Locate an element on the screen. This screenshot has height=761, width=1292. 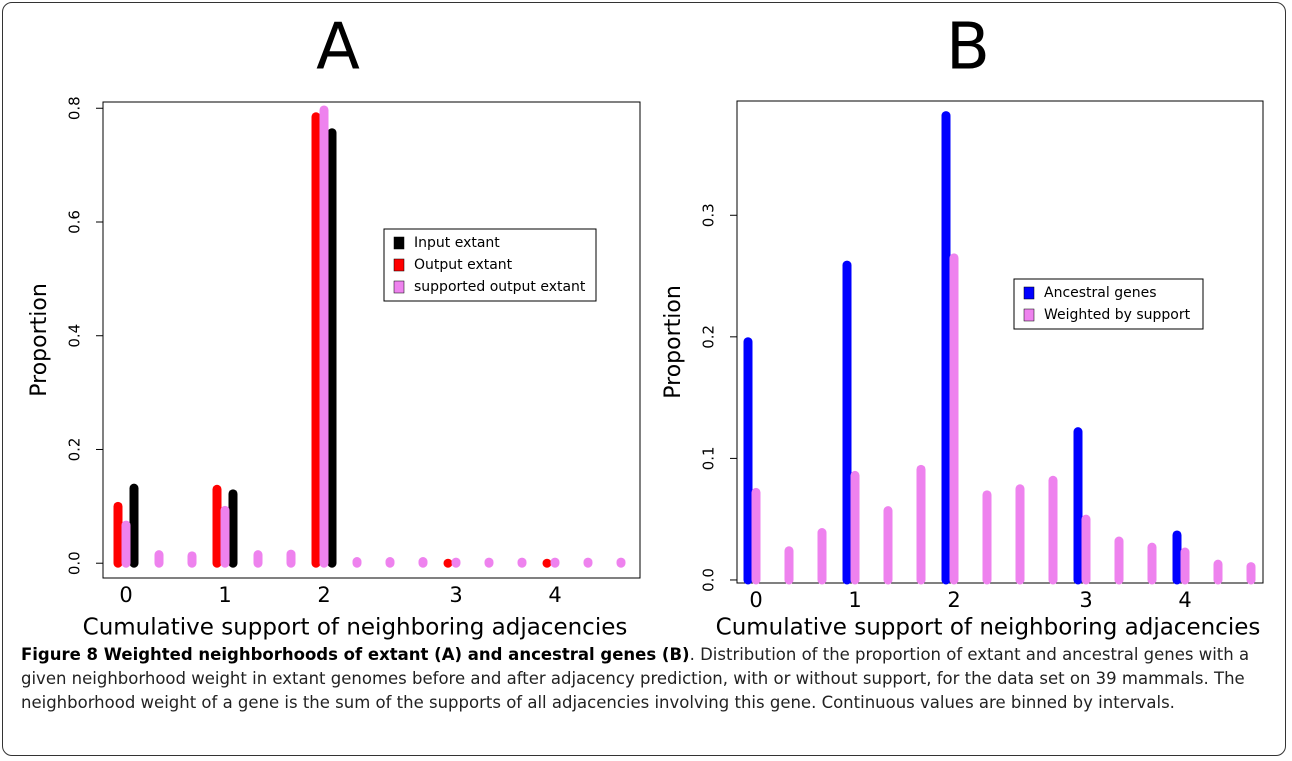
legend: Ancestral genes Weighted by support is located at coordinates (1108, 304).